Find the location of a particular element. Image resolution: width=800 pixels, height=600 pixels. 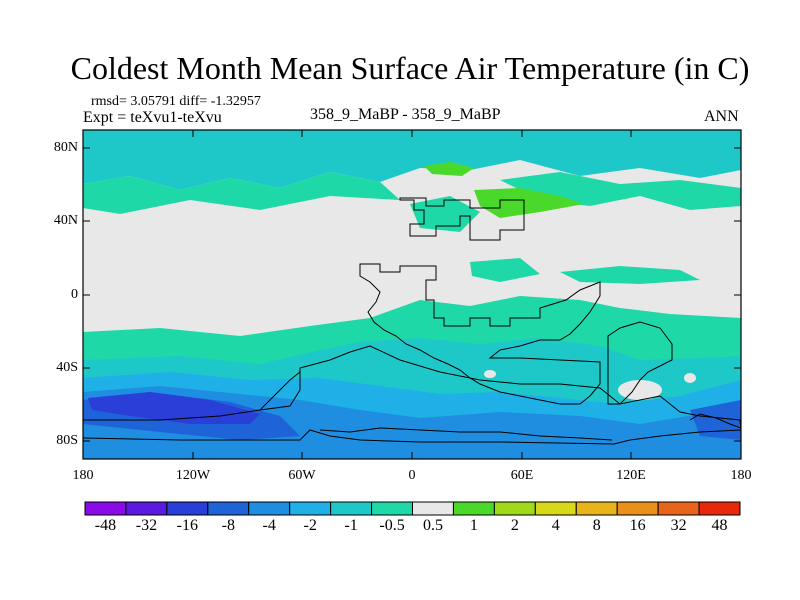

europe-patch is located at coordinates (445, 214).